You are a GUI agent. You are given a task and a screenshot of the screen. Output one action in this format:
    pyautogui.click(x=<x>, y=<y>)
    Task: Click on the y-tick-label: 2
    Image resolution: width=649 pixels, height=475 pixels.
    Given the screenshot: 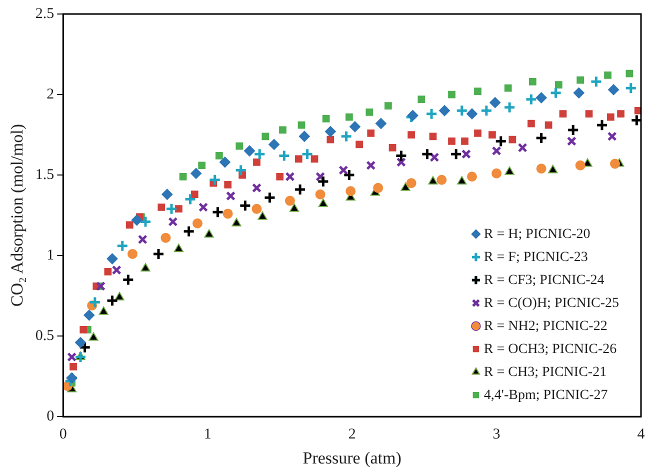 What is the action you would take?
    pyautogui.click(x=50, y=94)
    